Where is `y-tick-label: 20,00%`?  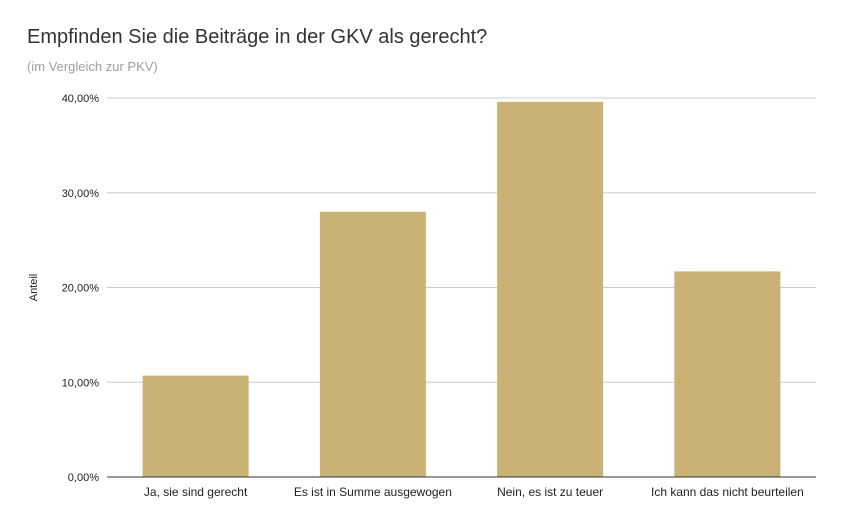 y-tick-label: 20,00% is located at coordinates (81, 289).